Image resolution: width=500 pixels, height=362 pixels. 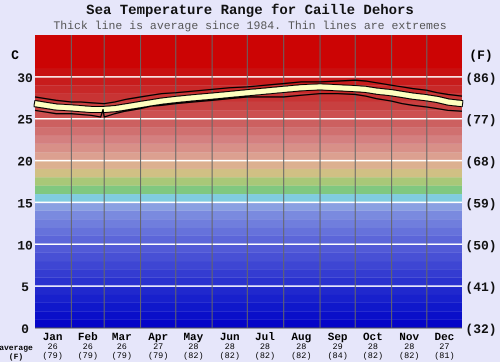 I want to click on chart-title: Sea Temperature Range for Caille Dehors, so click(x=250, y=11).